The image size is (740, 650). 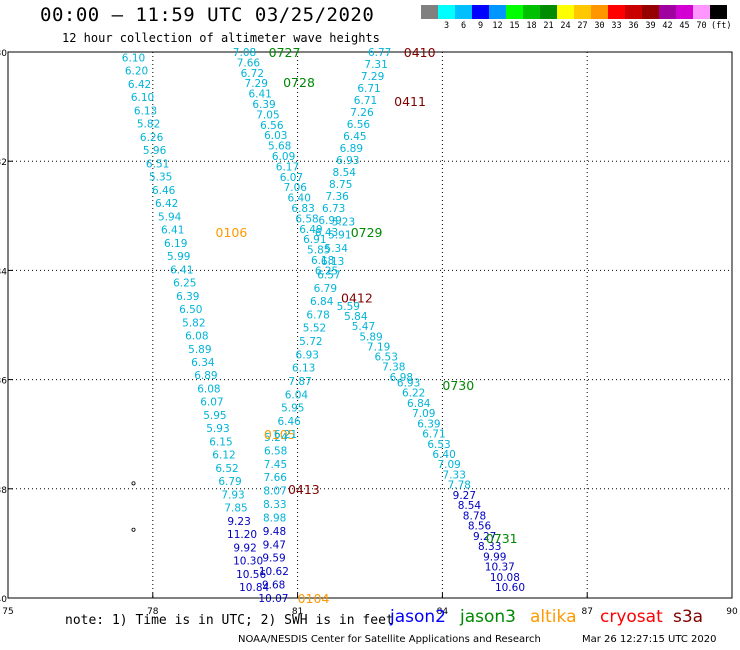 What do you see at coordinates (576, 12) in the screenshot?
I see `legend-swatches` at bounding box center [576, 12].